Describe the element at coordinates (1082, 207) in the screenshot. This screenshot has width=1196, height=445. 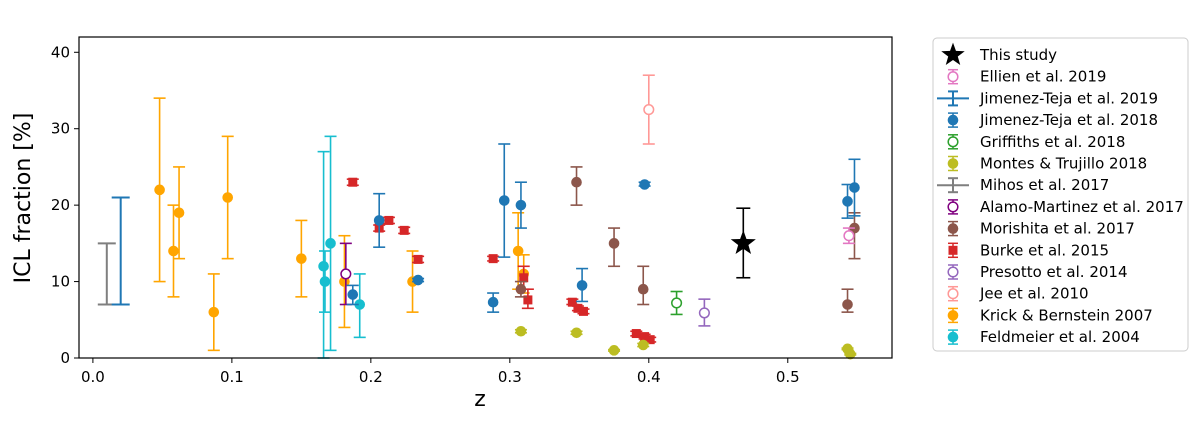
I see `legend-label: Alamo-Martinez et al. 2017` at that location.